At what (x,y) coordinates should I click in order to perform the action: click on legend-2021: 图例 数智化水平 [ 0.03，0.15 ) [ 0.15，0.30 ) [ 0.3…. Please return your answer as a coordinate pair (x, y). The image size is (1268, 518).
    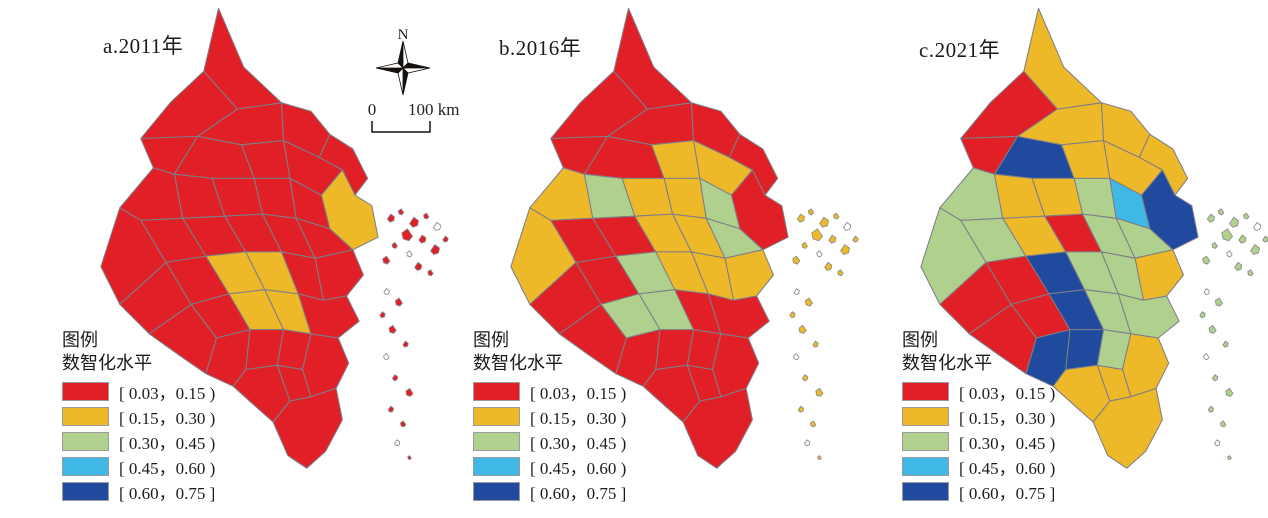
    Looking at the image, I should click on (978, 417).